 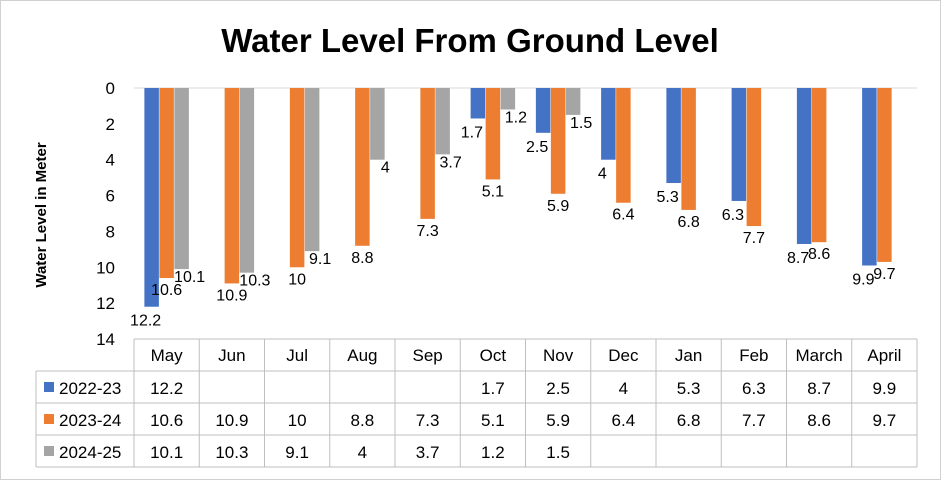 What do you see at coordinates (470, 40) in the screenshot?
I see `chart-title: Water Level From Ground Level` at bounding box center [470, 40].